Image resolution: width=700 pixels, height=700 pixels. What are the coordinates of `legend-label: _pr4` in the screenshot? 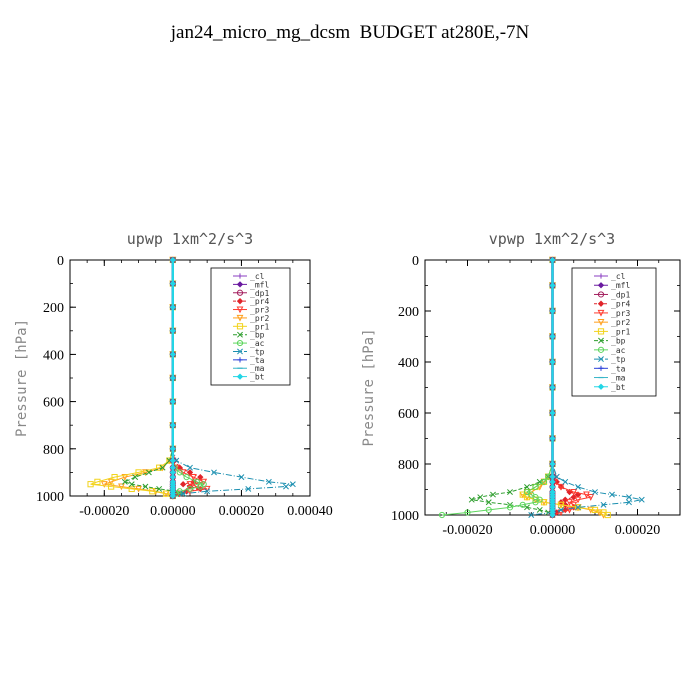 It's located at (259, 301).